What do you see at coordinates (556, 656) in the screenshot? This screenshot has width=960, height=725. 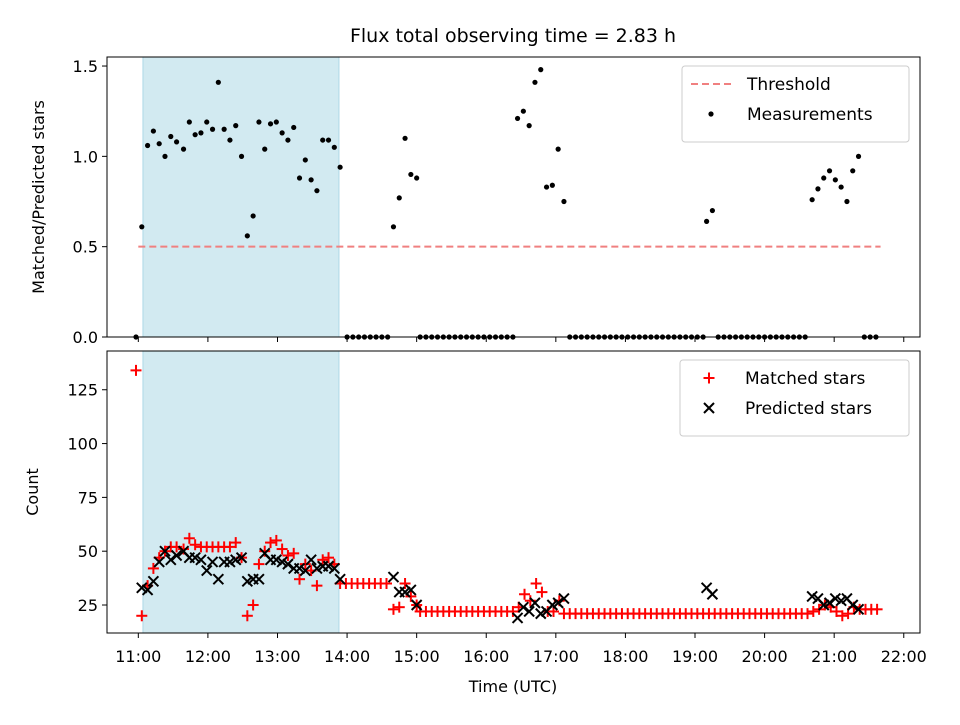 I see `x-tick-label: 17:00` at bounding box center [556, 656].